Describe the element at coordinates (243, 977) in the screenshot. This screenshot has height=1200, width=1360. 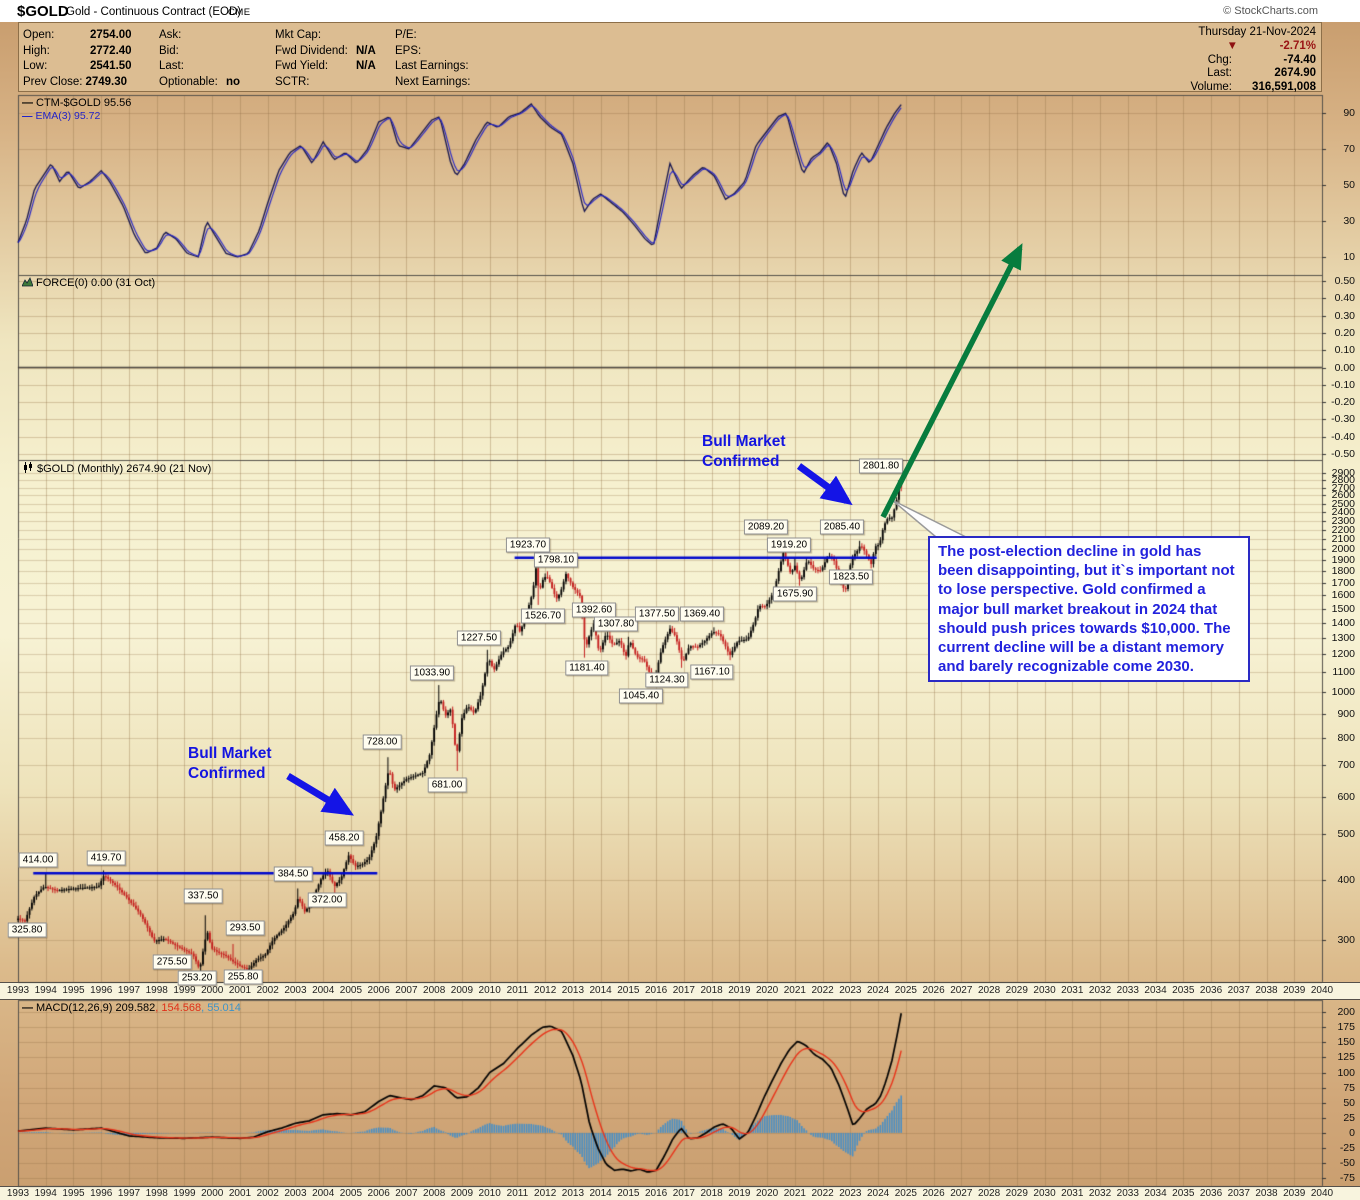
I see `price-callout: 255.80` at that location.